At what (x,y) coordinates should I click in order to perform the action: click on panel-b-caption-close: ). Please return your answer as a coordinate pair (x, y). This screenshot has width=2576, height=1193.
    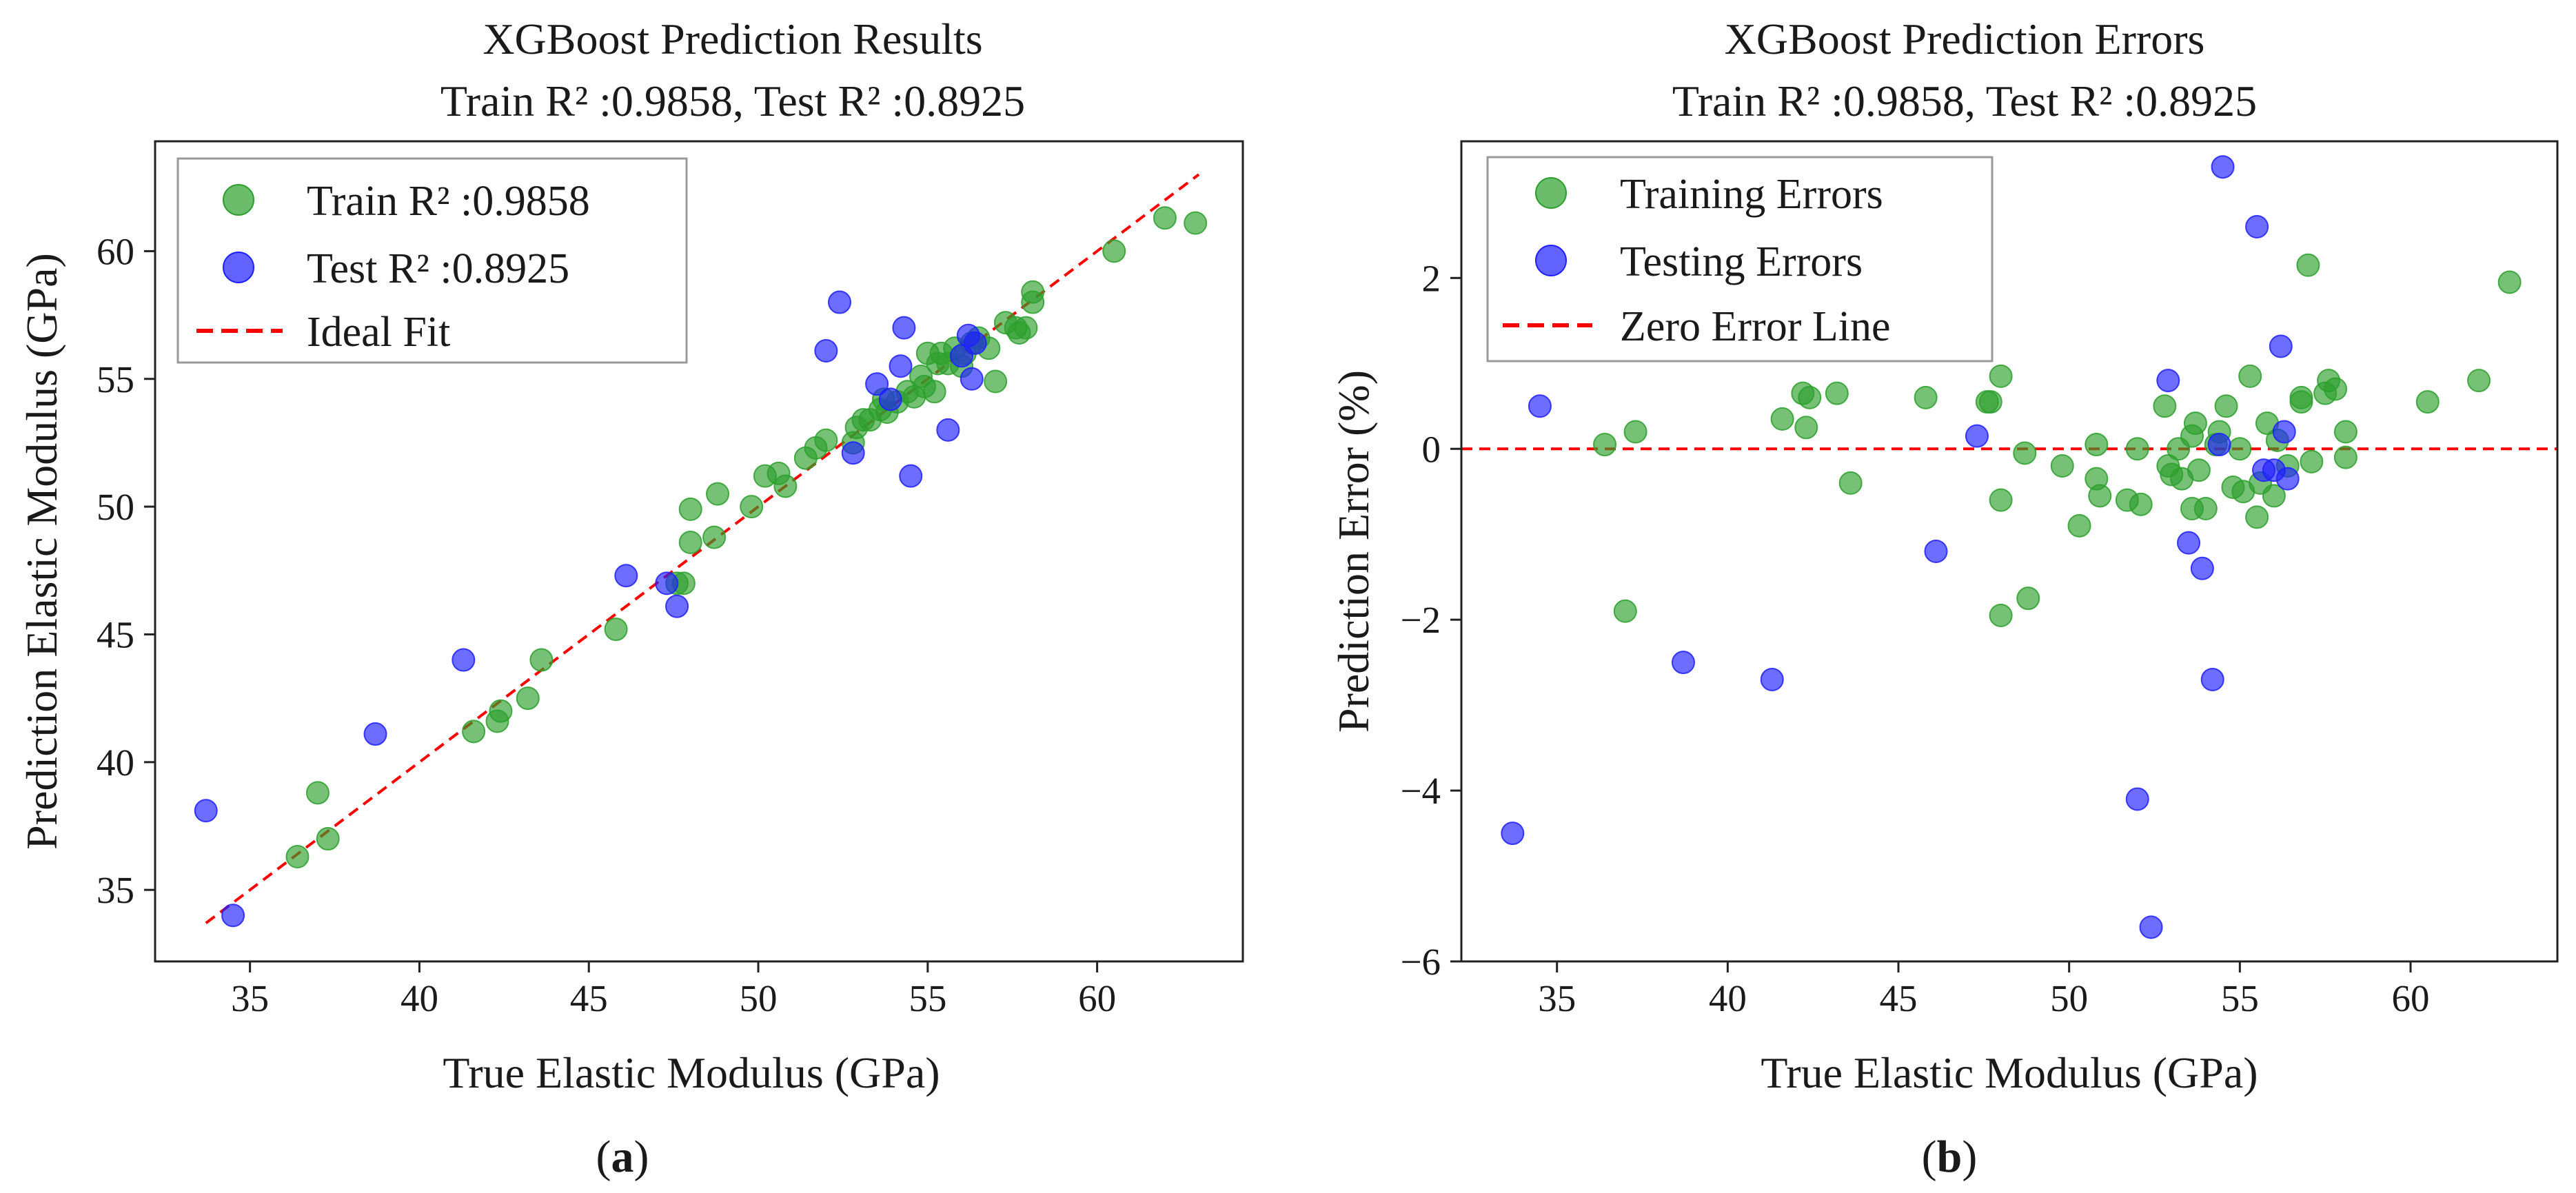
    Looking at the image, I should click on (1969, 1157).